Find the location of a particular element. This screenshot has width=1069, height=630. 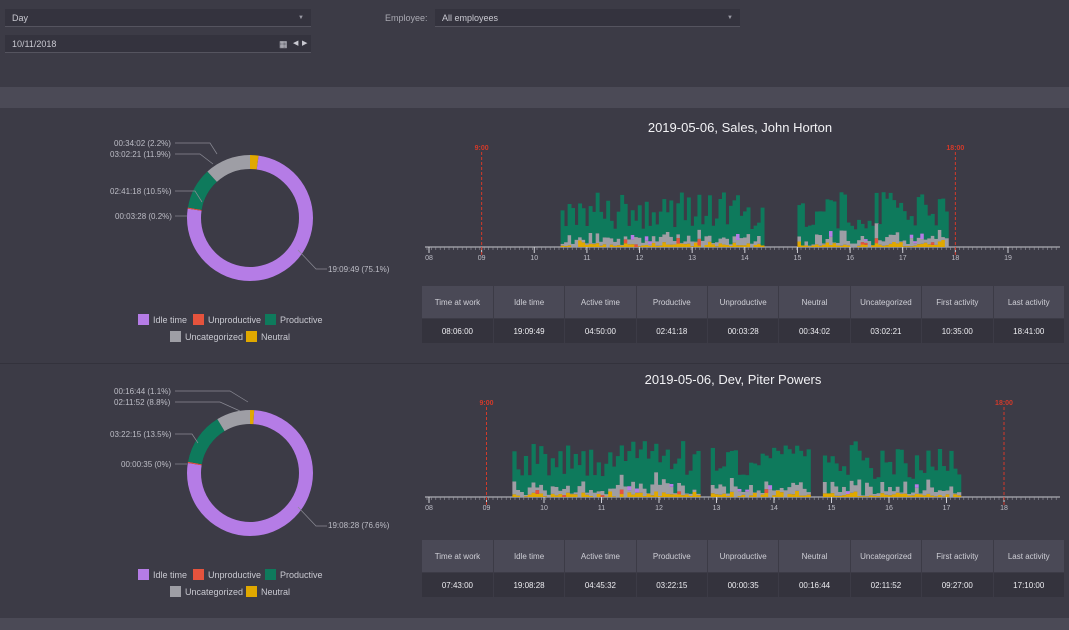

donut-label-idle: 19:09:49 (75.1%) is located at coordinates (359, 269).